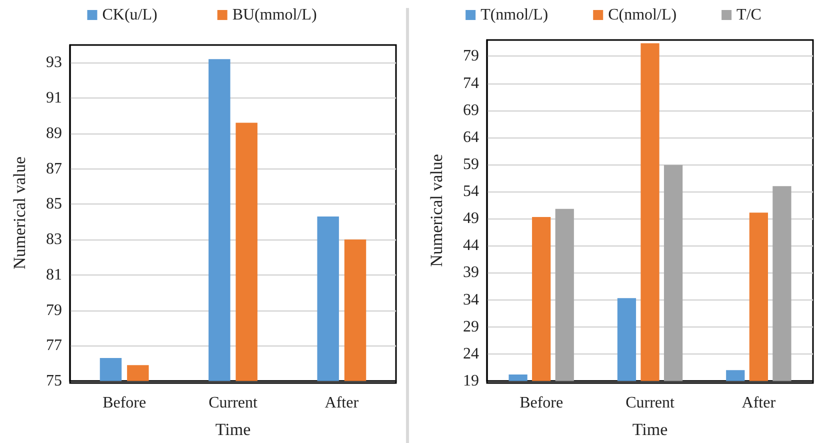 The height and width of the screenshot is (443, 815). What do you see at coordinates (471, 245) in the screenshot?
I see `y-tick-label: 44` at bounding box center [471, 245].